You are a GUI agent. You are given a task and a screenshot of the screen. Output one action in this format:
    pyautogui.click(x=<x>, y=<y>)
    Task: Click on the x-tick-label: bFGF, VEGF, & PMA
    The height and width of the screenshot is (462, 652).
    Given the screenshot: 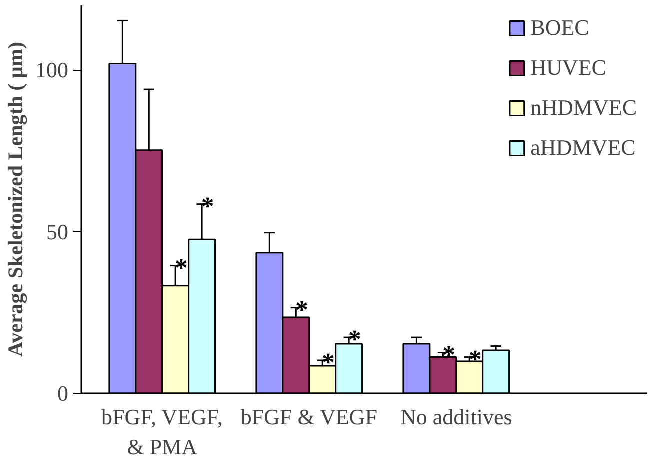 What is the action you would take?
    pyautogui.click(x=162, y=432)
    